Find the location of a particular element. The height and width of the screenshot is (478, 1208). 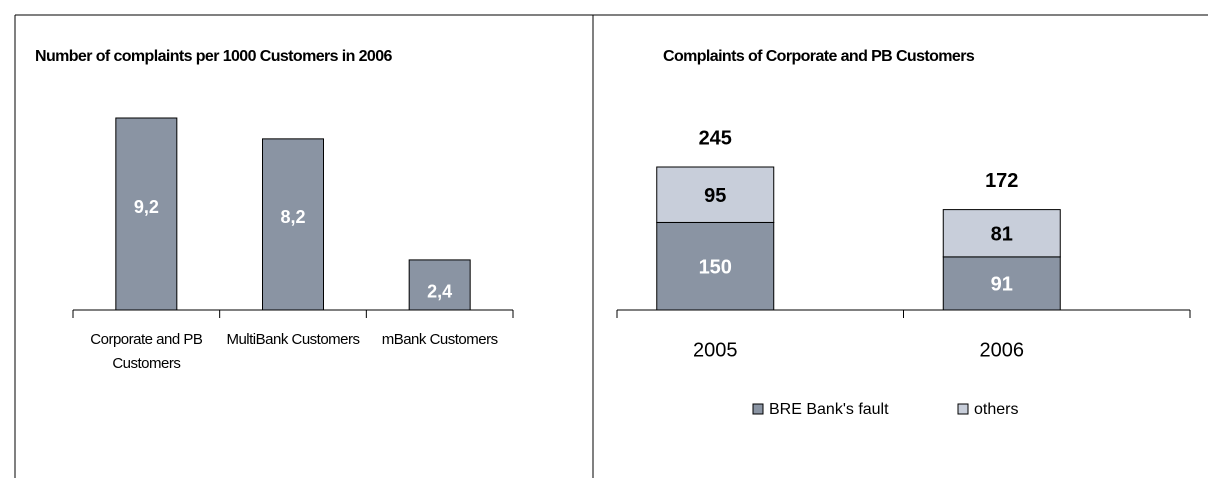

chart-title: Complaints of Corporate and PB Customers is located at coordinates (819, 56).